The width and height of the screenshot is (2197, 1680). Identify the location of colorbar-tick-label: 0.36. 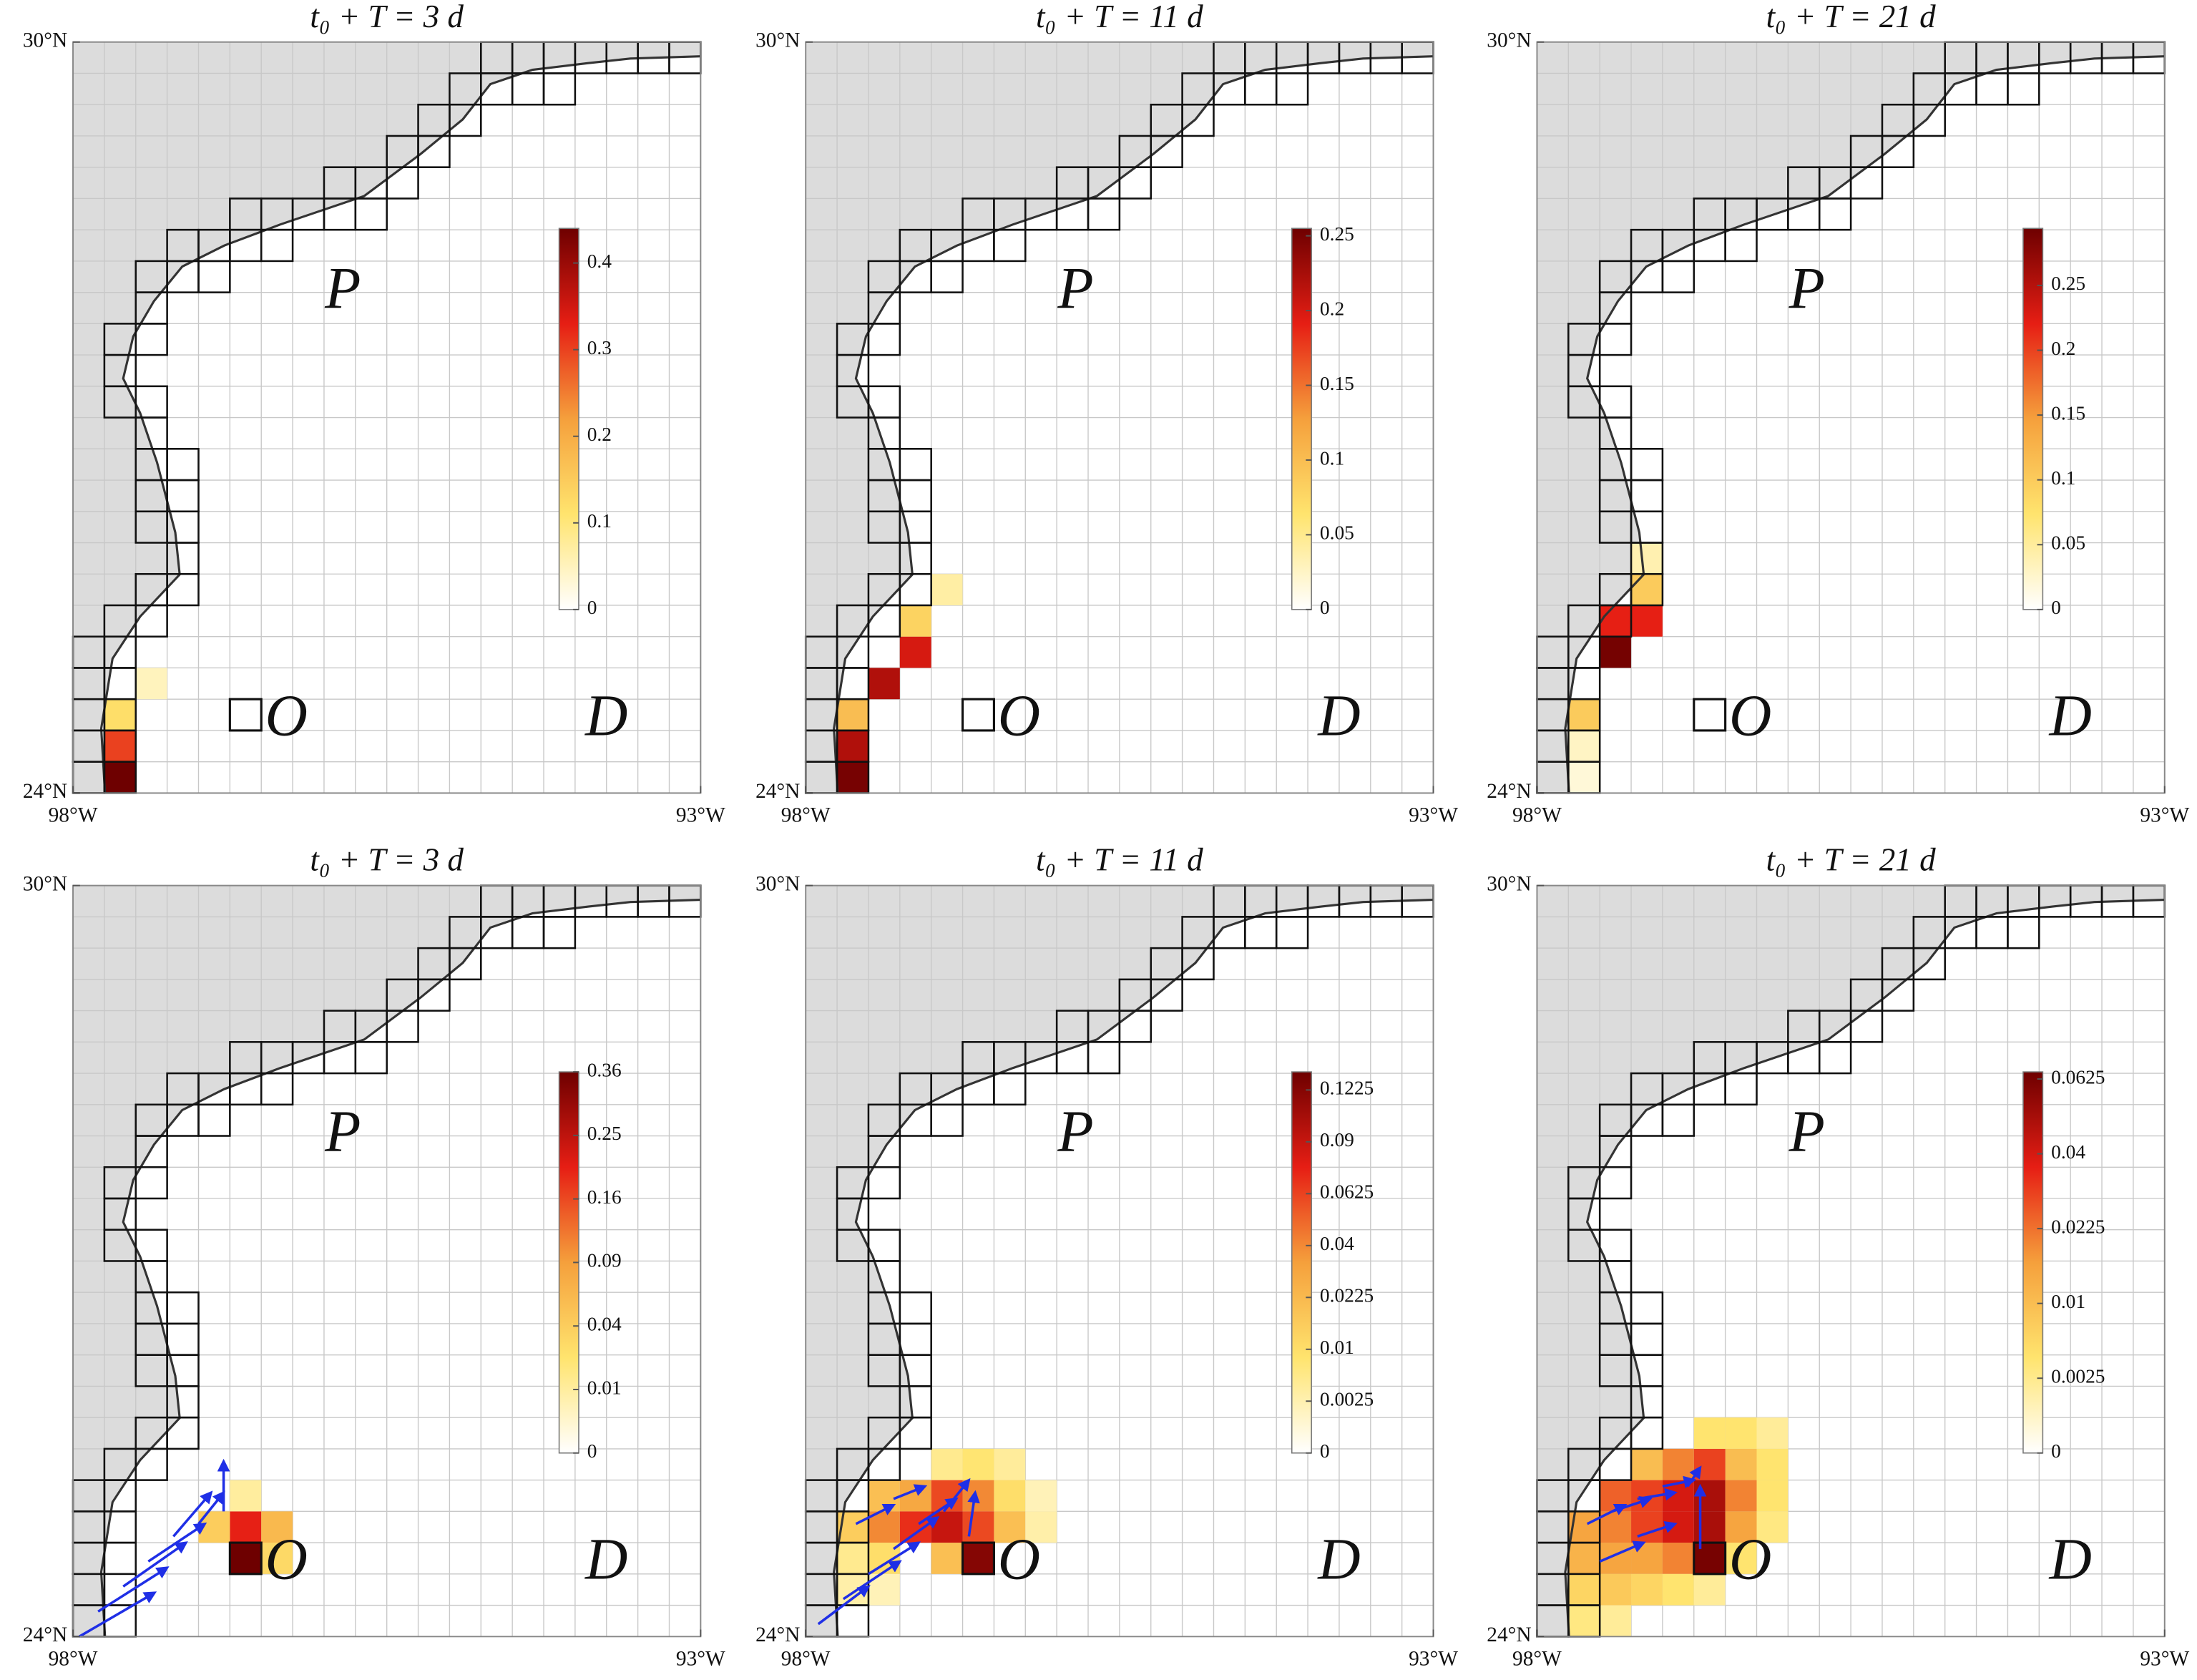
(604, 1069).